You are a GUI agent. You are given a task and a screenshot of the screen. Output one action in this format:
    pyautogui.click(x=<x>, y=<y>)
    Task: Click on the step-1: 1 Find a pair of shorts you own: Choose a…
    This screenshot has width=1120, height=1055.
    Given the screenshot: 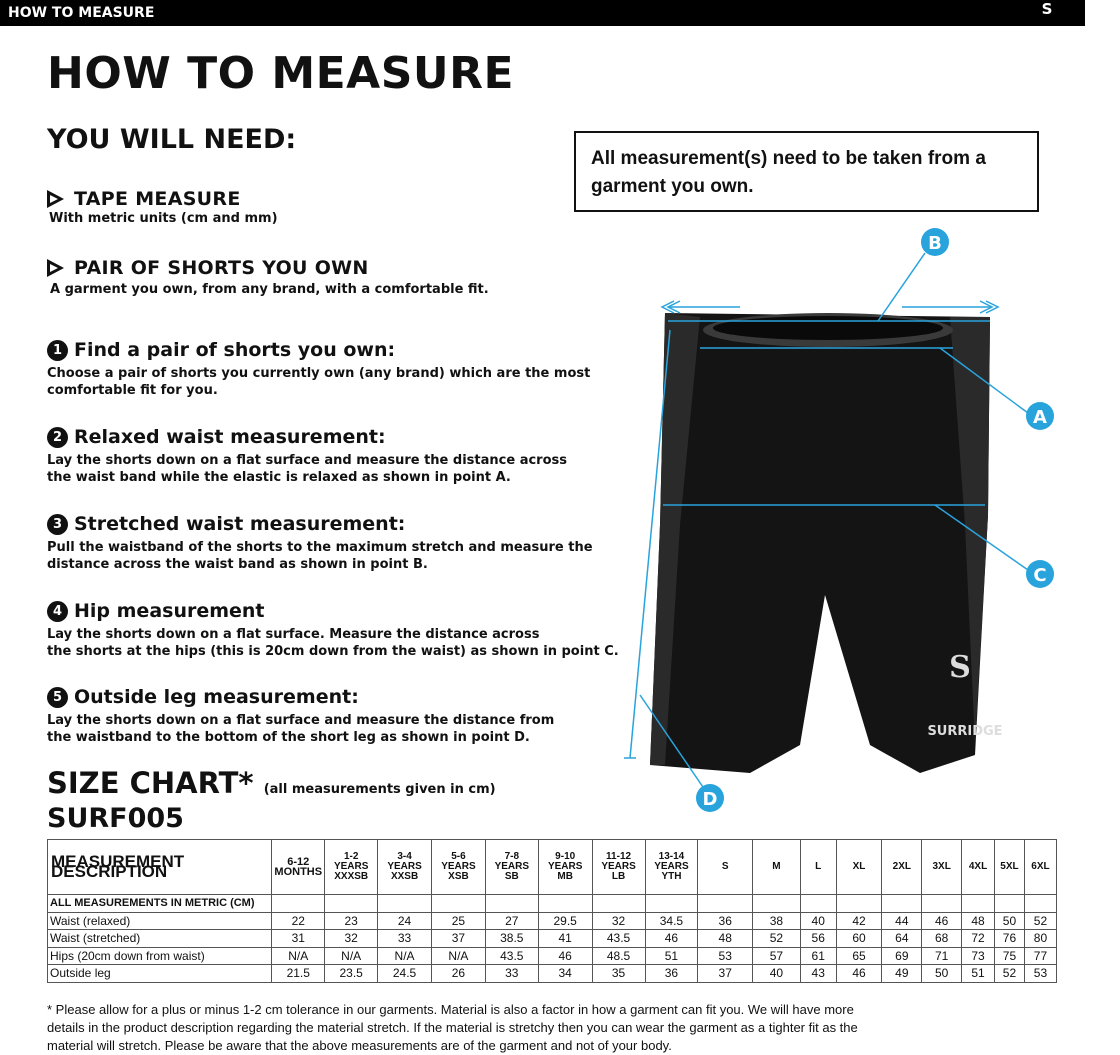 What is the action you would take?
    pyautogui.click(x=318, y=369)
    